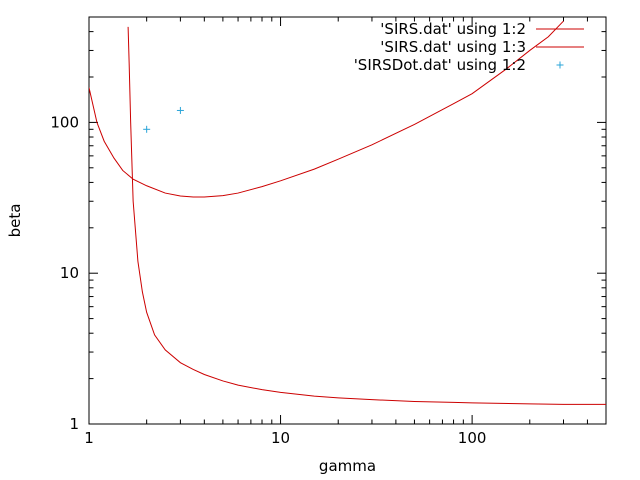 The width and height of the screenshot is (640, 480). Describe the element at coordinates (69, 273) in the screenshot. I see `y-tick-label: 10` at that location.